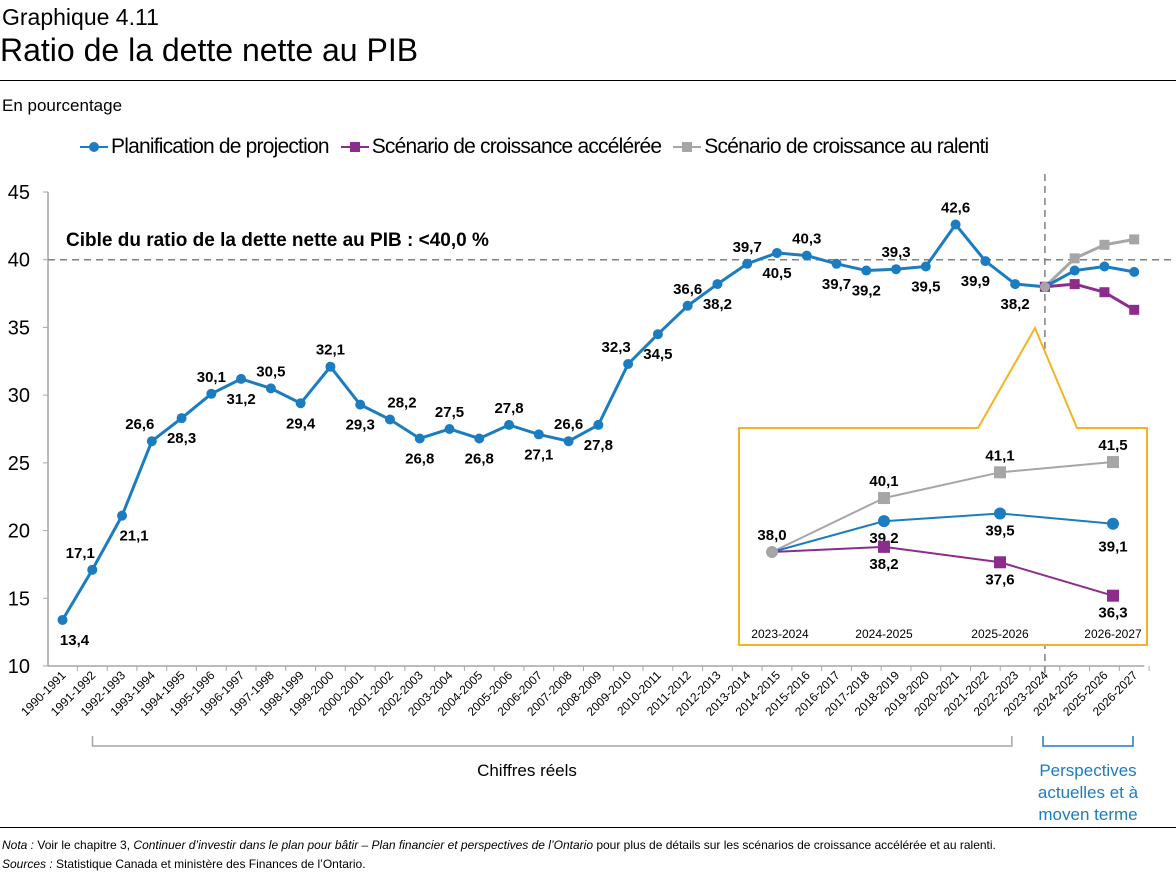 The width and height of the screenshot is (1176, 888). I want to click on data-label: 28,3, so click(181, 438).